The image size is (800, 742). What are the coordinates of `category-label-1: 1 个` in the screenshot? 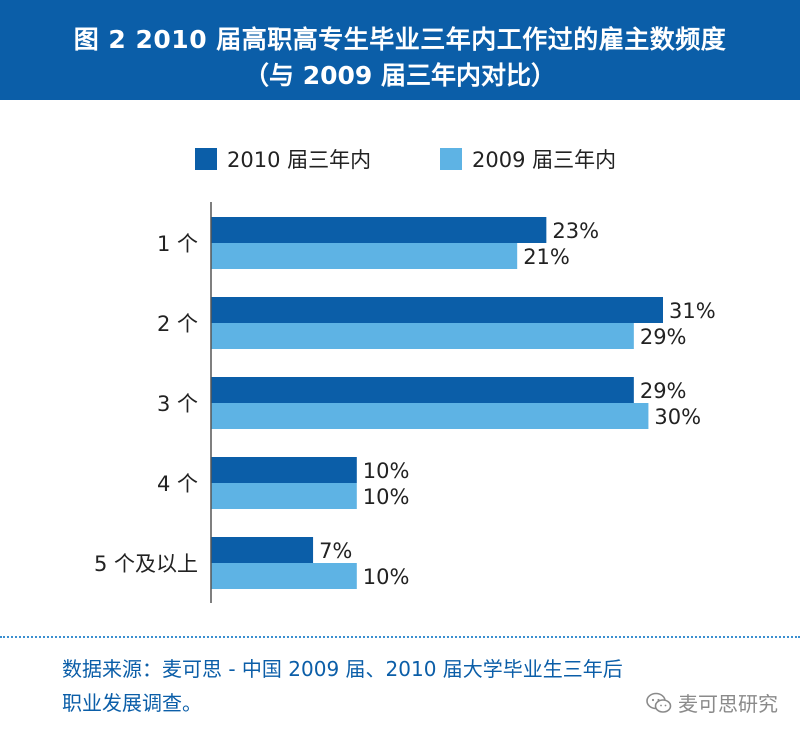 It's located at (177, 244).